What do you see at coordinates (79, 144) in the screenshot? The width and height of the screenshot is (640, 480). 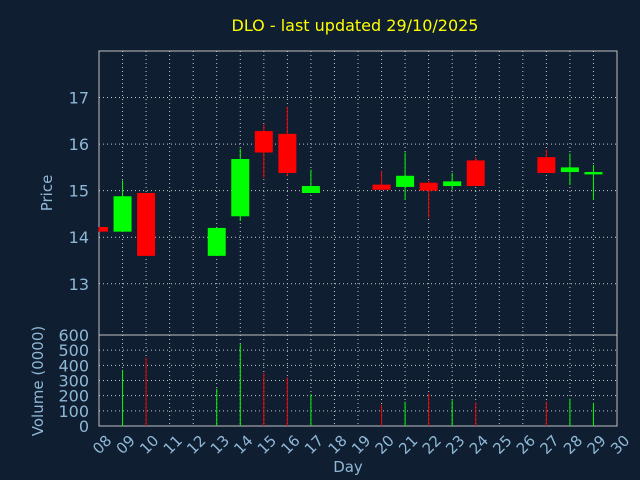 I see `price-tick-label: 16` at bounding box center [79, 144].